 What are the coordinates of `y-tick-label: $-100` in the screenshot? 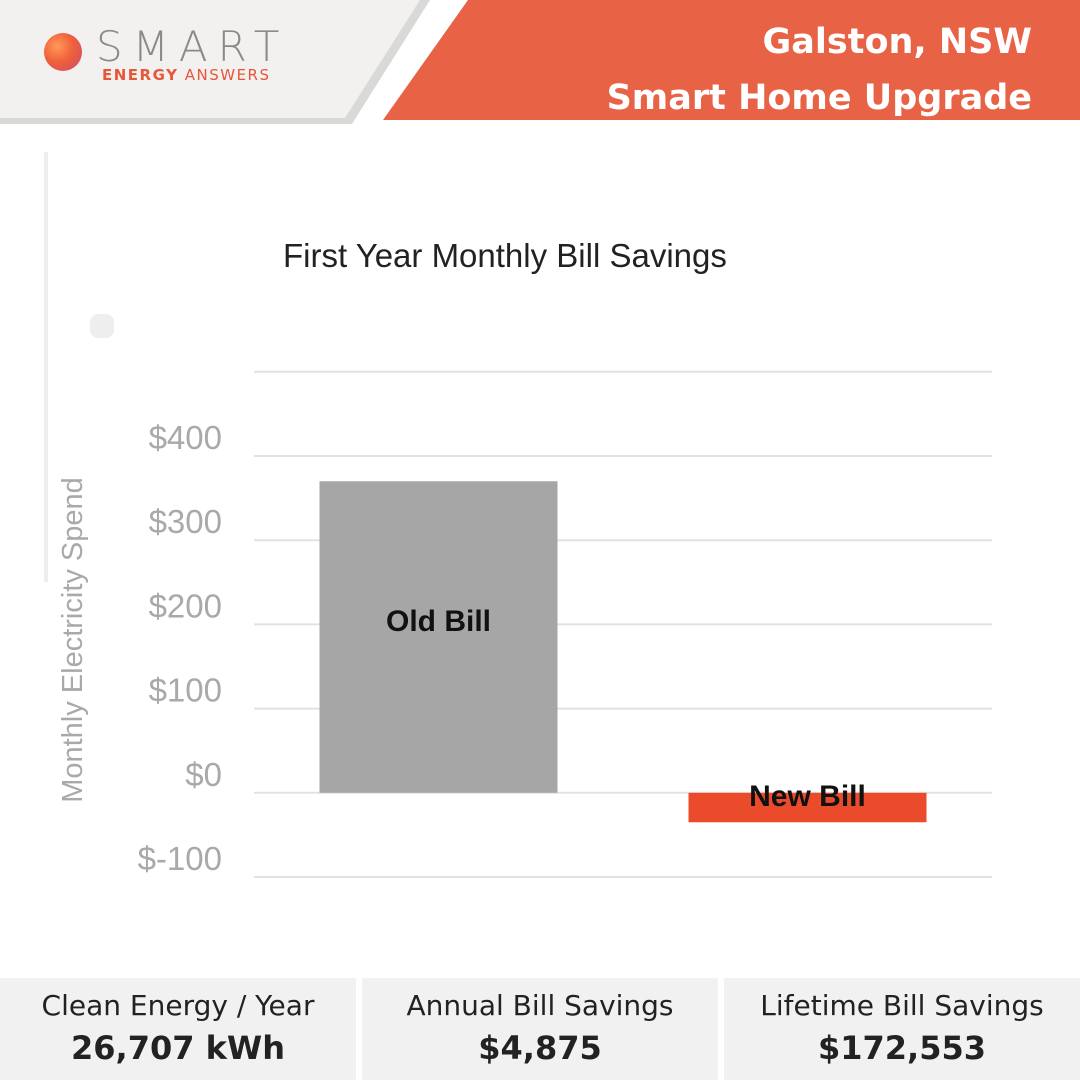 It's located at (180, 858).